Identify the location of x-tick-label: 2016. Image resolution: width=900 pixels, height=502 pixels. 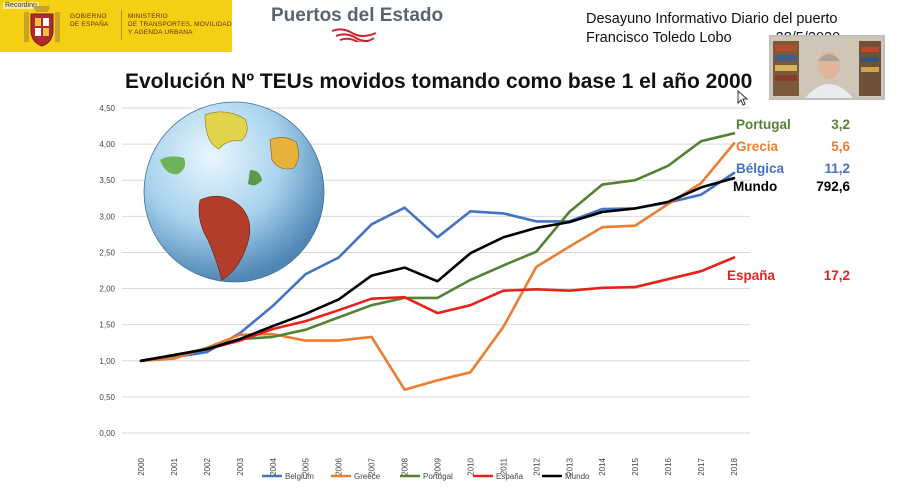
(668, 466).